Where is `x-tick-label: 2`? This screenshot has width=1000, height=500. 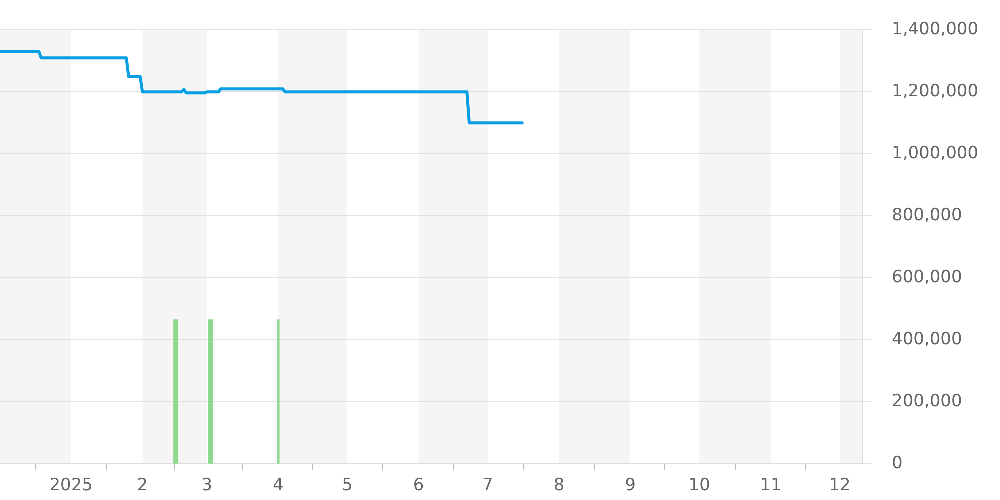
x-tick-label: 2 is located at coordinates (142, 486).